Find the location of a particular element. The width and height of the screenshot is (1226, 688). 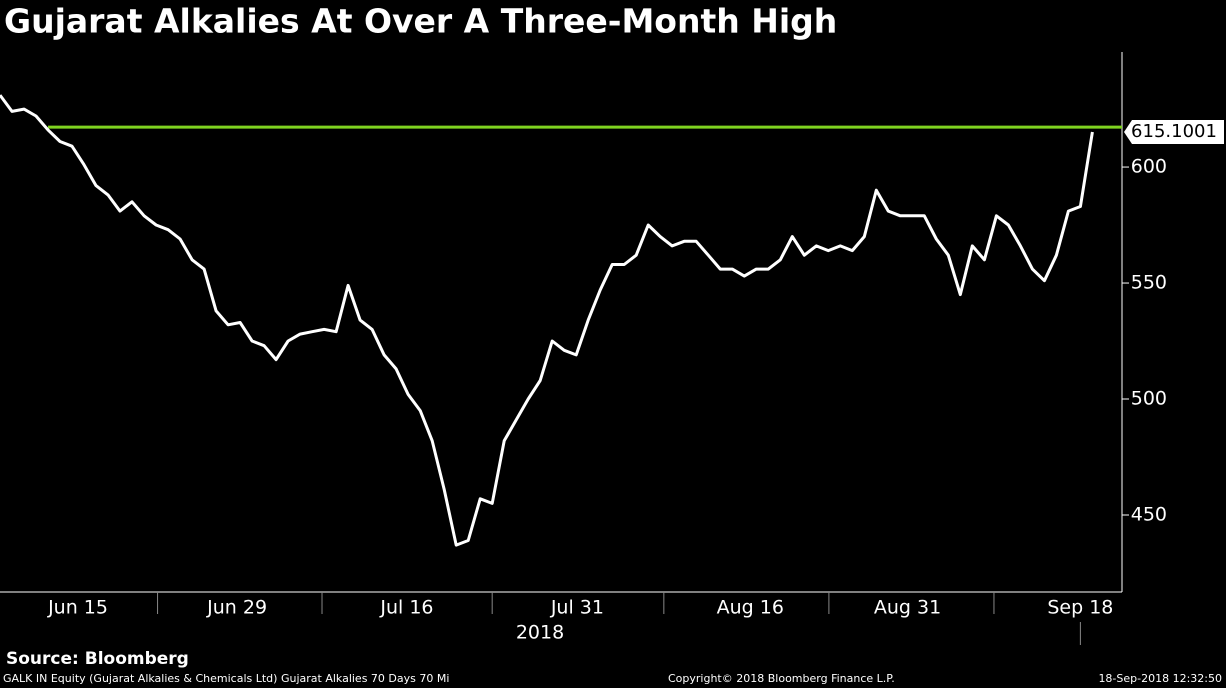

x-tick-label: Jun 29 is located at coordinates (236, 608).